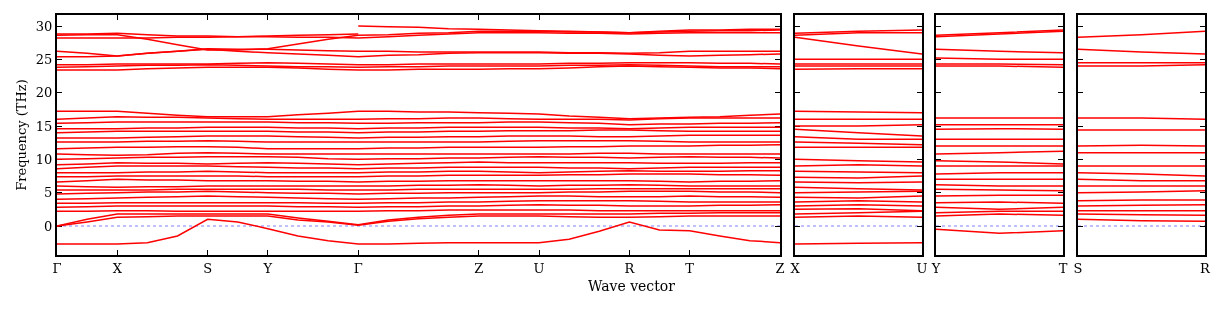  I want to click on y-axis-title: Frequency (THz), so click(22, 135).